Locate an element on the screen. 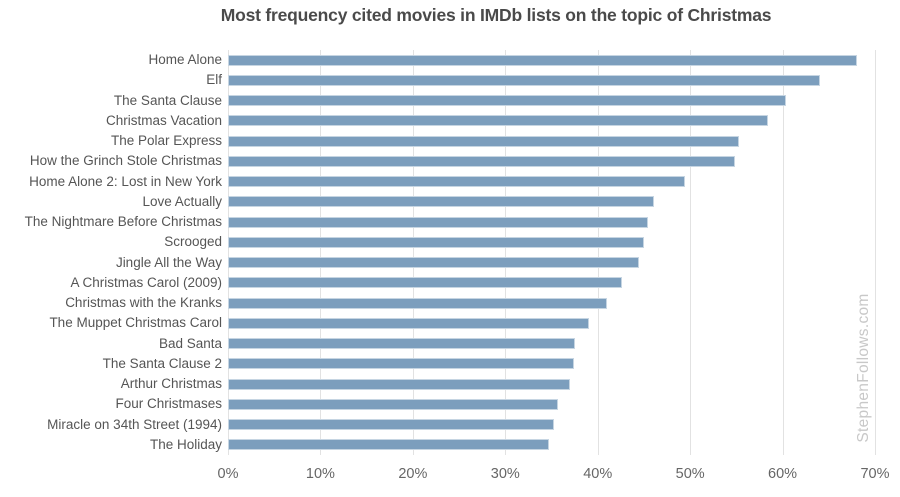 Image resolution: width=900 pixels, height=497 pixels. category-label: Miracle on 34th Street (1994) is located at coordinates (134, 424).